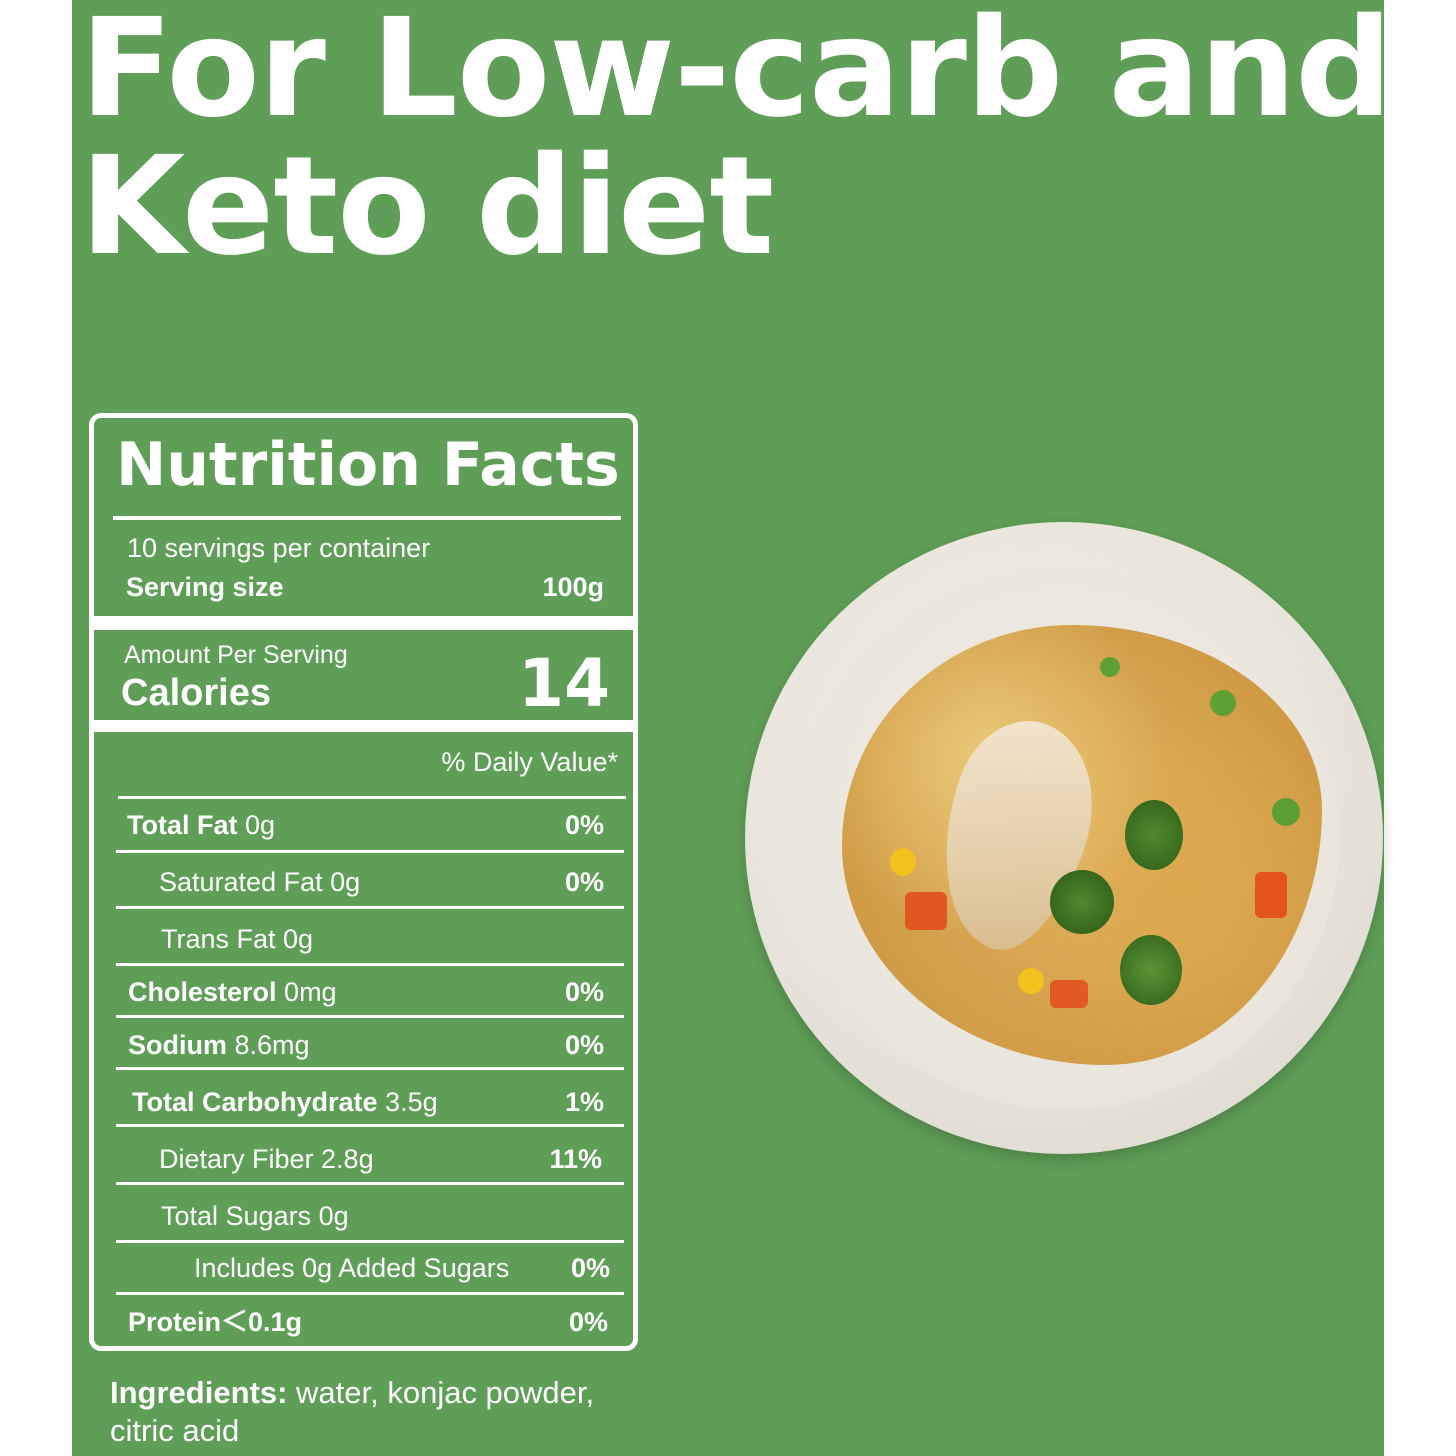 Image resolution: width=1456 pixels, height=1456 pixels. What do you see at coordinates (199, 1392) in the screenshot?
I see `ingredients-label: Ingredients:` at bounding box center [199, 1392].